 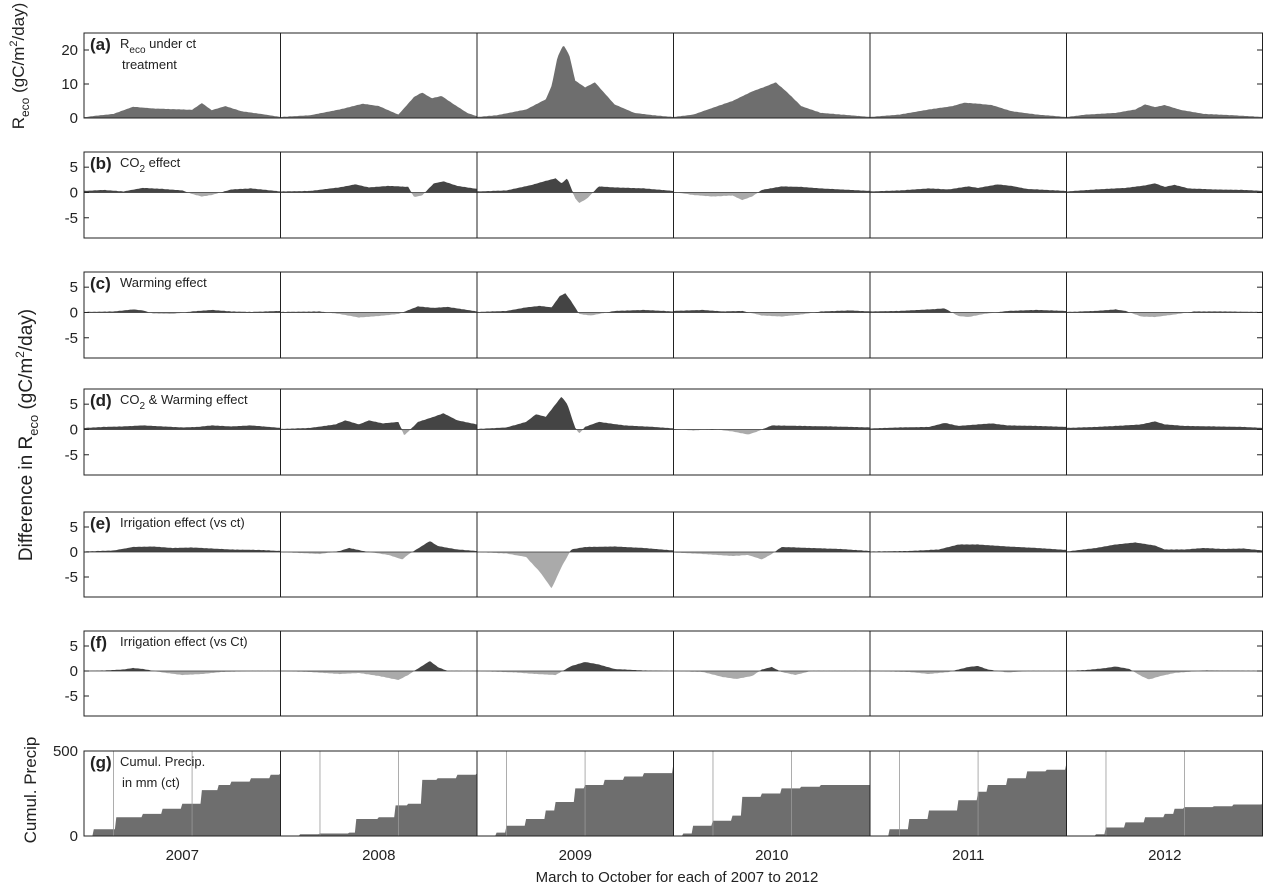 I want to click on ylabel-reco: Reco (gC/m2/day), so click(x=20, y=66).